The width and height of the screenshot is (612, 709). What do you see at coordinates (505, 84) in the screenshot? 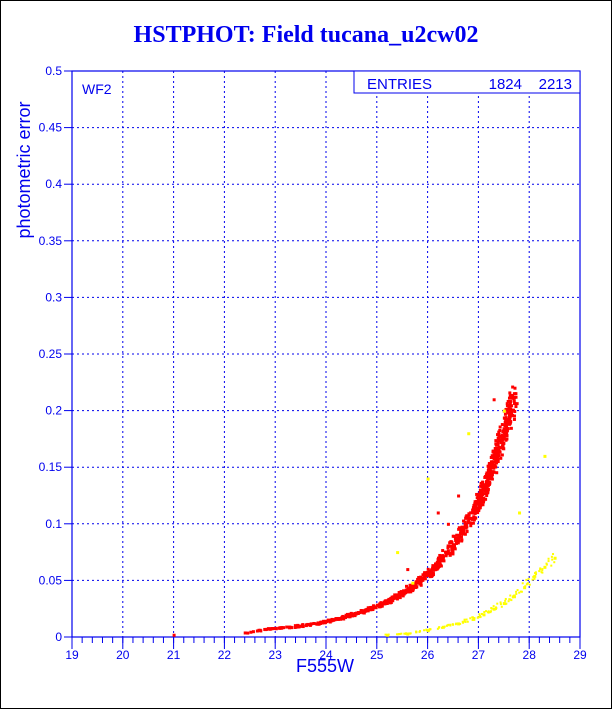
I see `stats-entries-value: 1824` at bounding box center [505, 84].